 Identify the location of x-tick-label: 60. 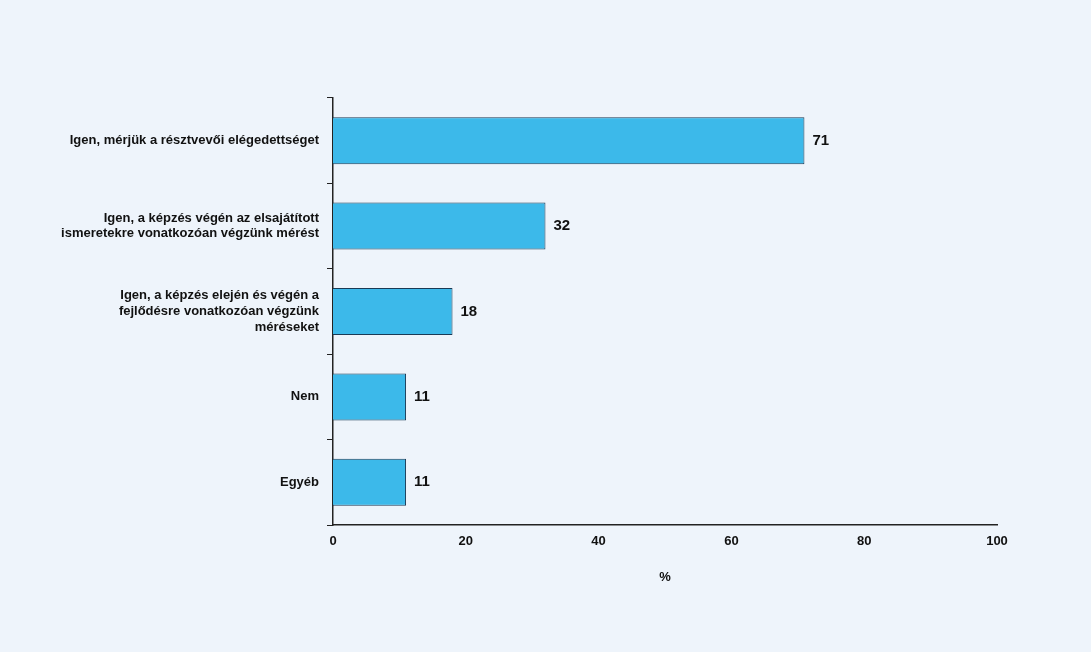
(731, 541).